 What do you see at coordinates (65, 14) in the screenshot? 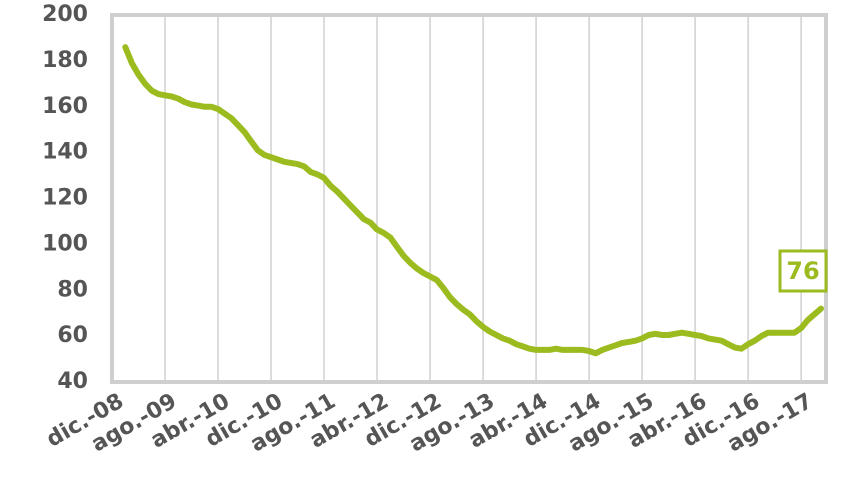
I see `y-tick-label: 200` at bounding box center [65, 14].